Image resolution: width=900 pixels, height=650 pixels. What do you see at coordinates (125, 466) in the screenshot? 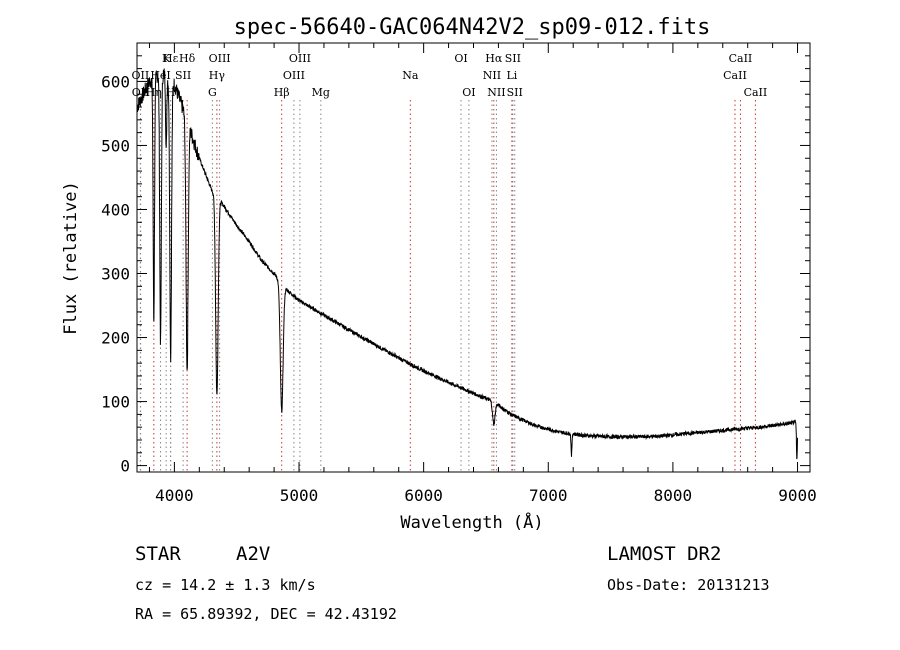
I see `y-tick-label: 0` at bounding box center [125, 466].